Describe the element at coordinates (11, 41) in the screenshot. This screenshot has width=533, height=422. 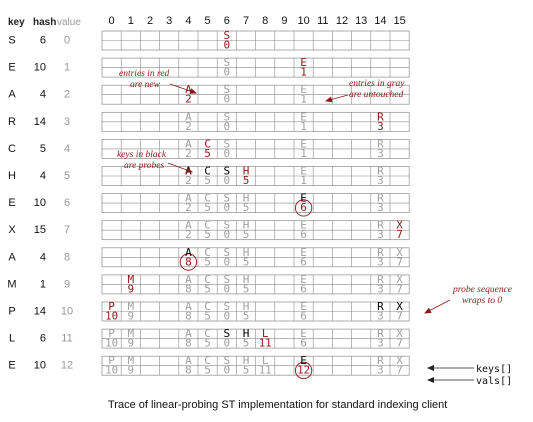
I see `row-key: S` at that location.